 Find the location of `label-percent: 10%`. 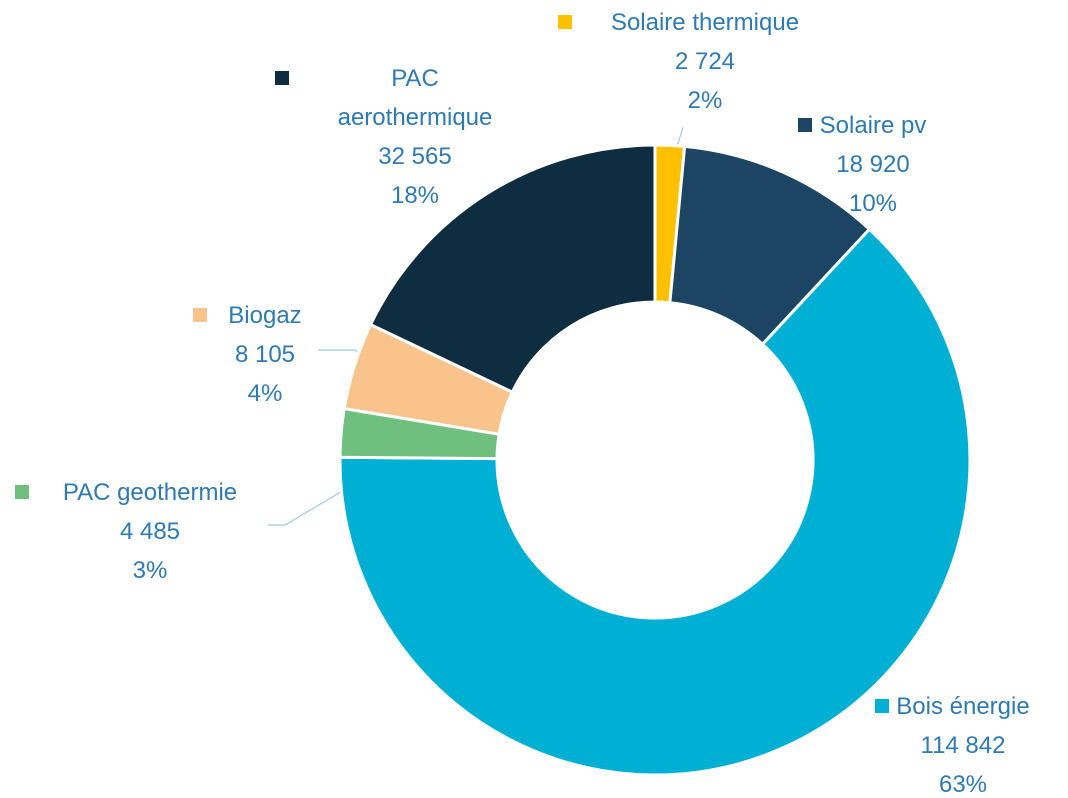

label-percent: 10% is located at coordinates (873, 203).